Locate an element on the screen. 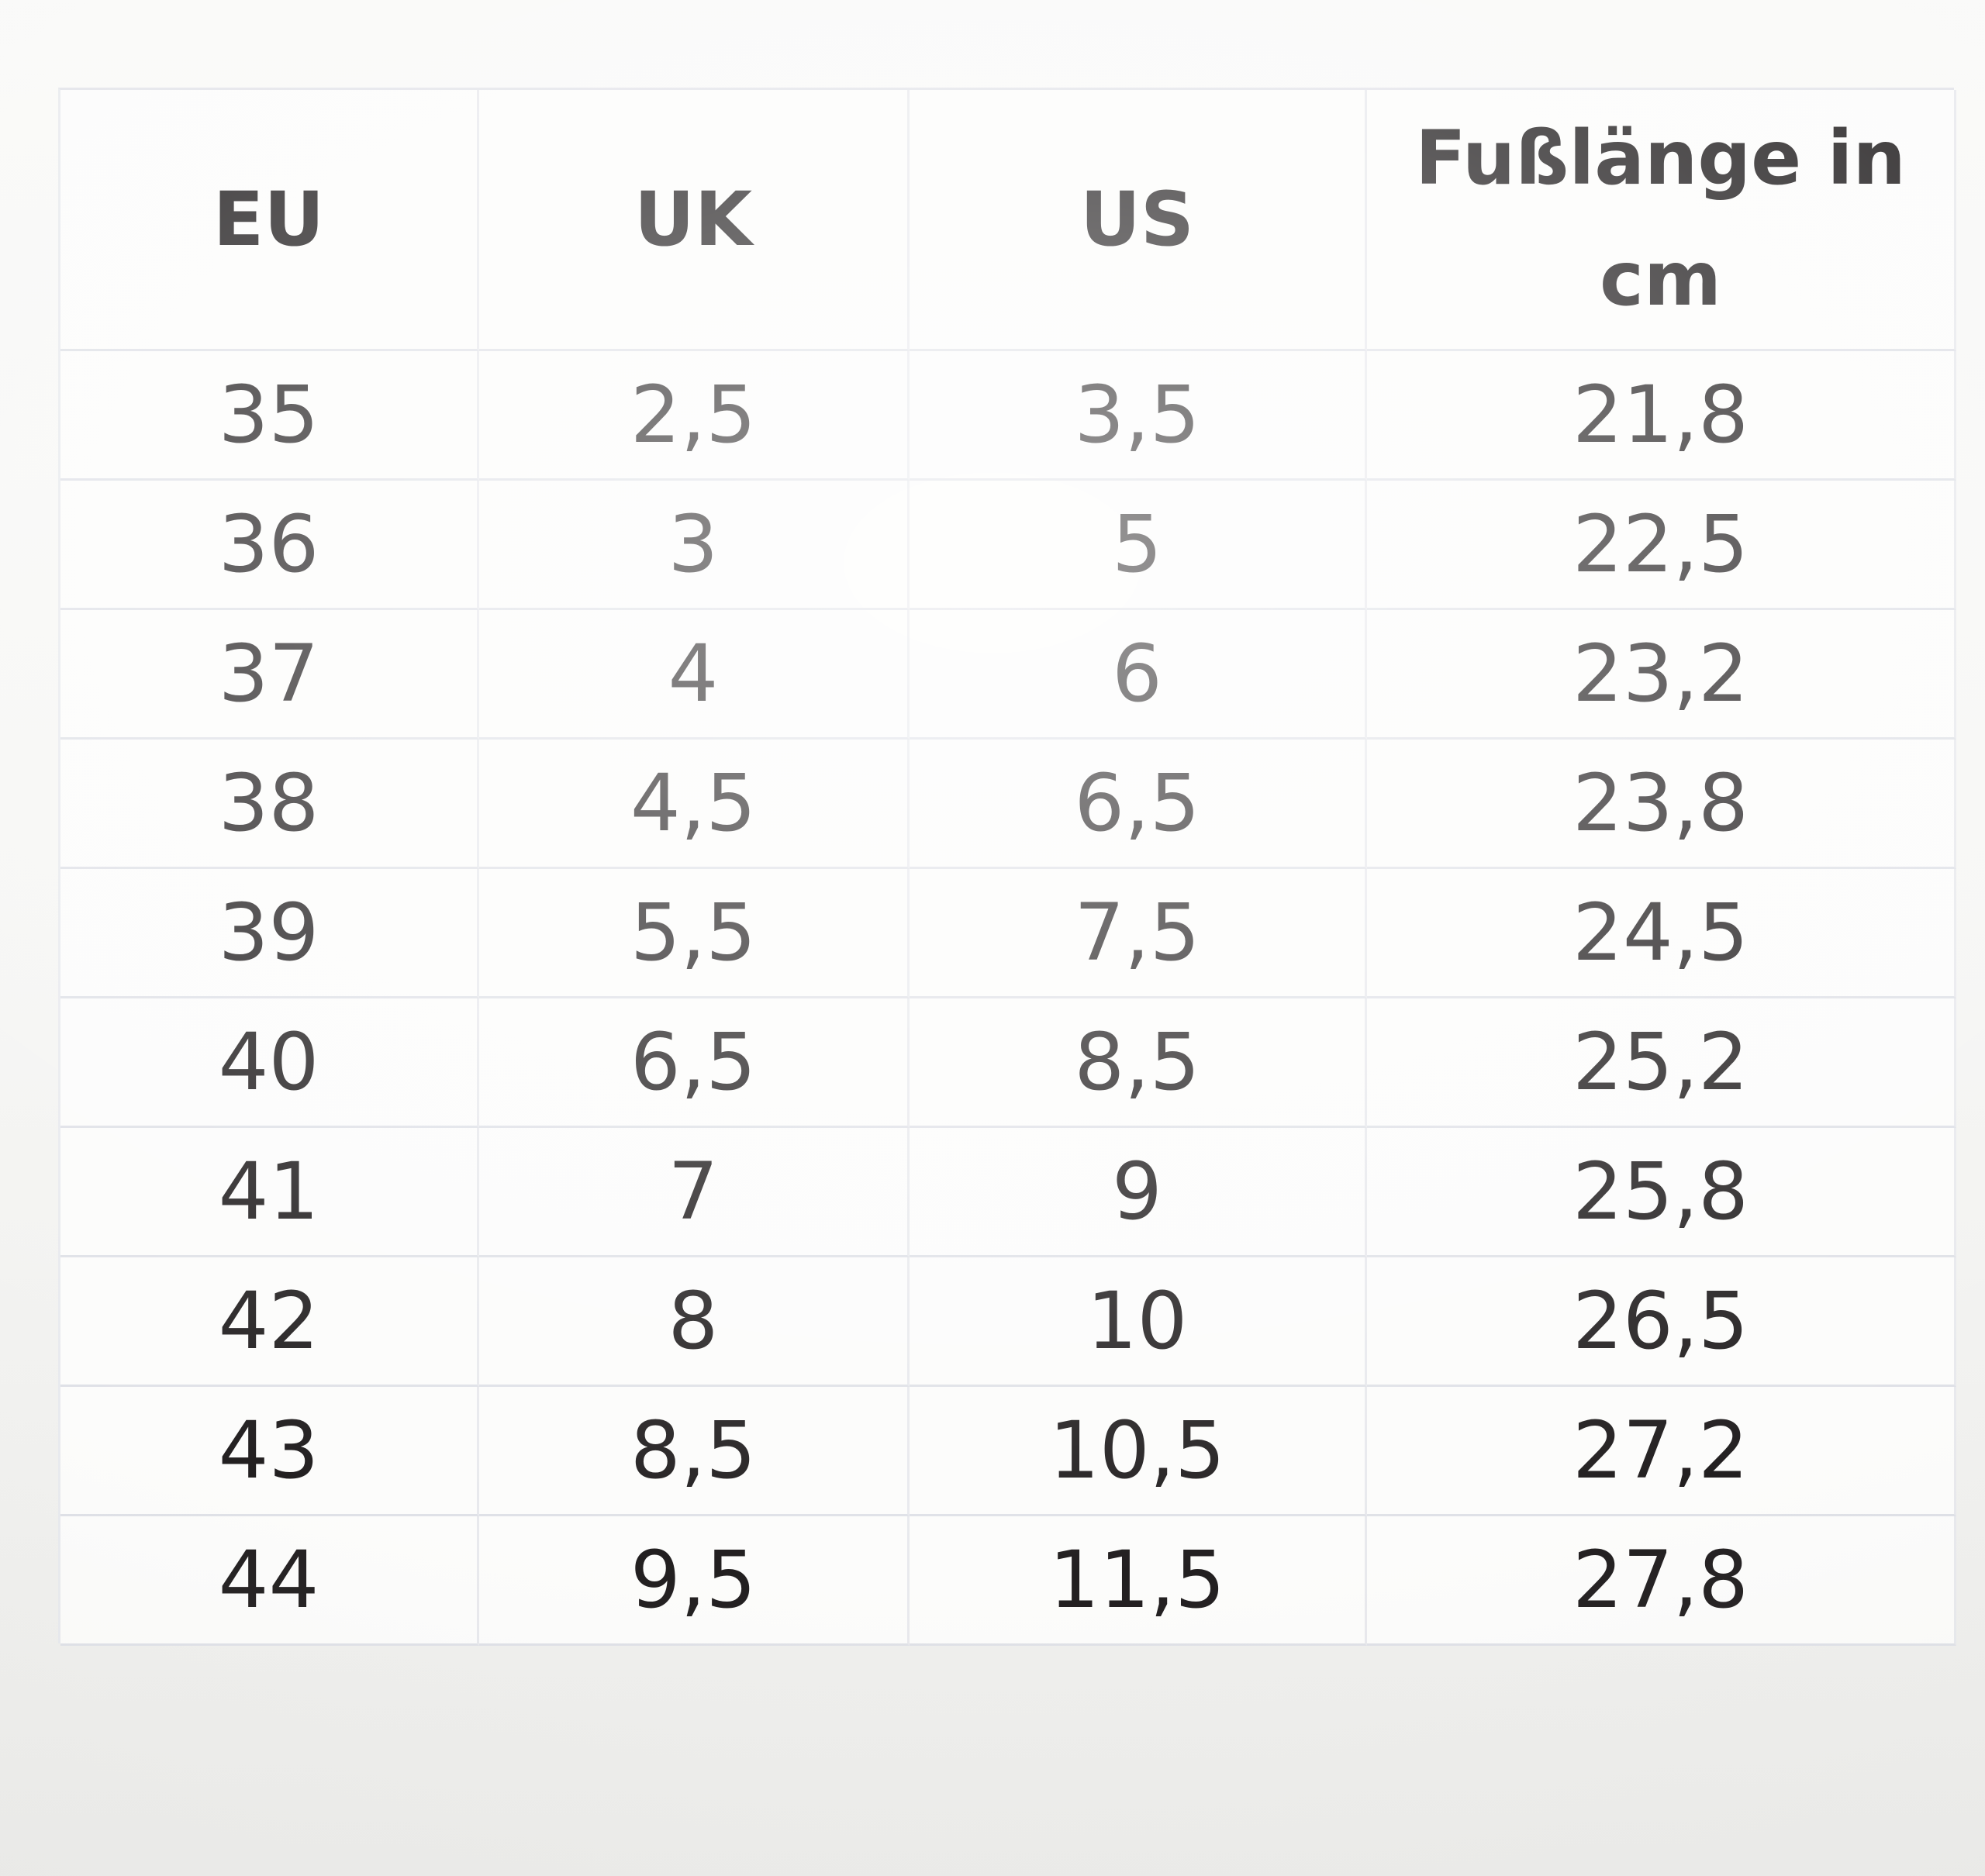 The width and height of the screenshot is (1985, 1876). table-cell-us: 10 is located at coordinates (1138, 1322).